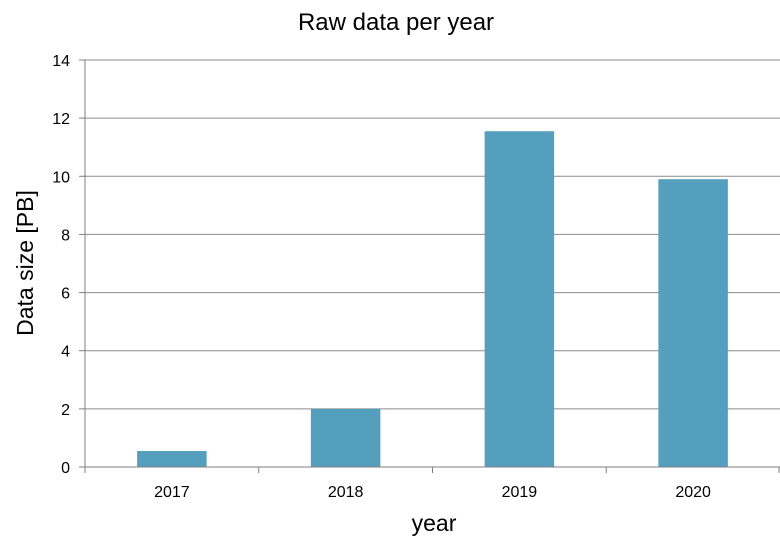 The image size is (780, 537). Describe the element at coordinates (172, 459) in the screenshot. I see `bar-2017` at that location.